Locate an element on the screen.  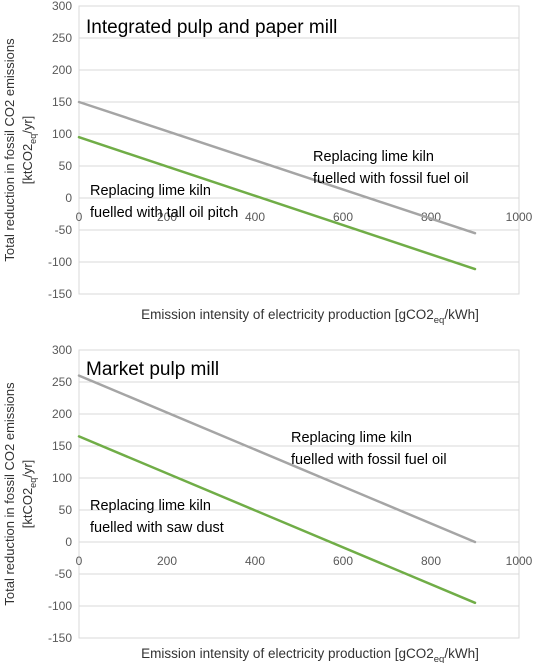
annotation-line-2: fuelled with tall oil pitch is located at coordinates (164, 213).